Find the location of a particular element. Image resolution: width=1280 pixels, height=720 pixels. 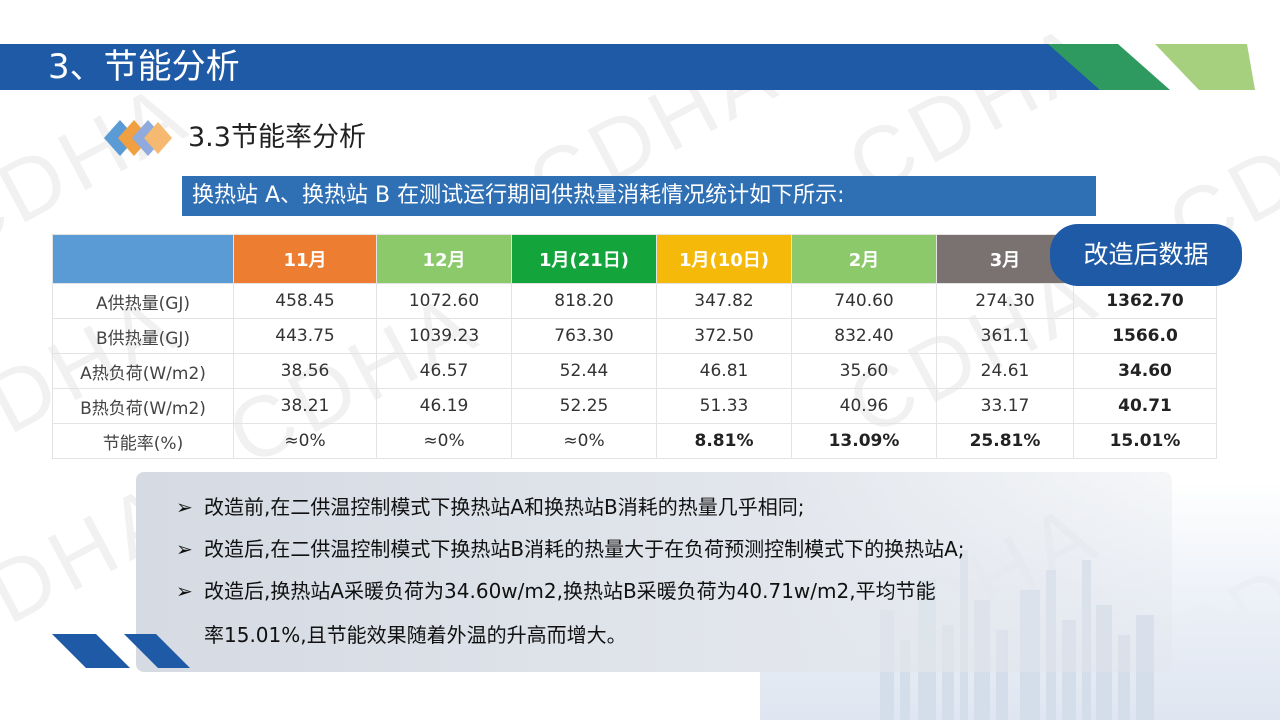

table-cell: 347.82 is located at coordinates (724, 301).